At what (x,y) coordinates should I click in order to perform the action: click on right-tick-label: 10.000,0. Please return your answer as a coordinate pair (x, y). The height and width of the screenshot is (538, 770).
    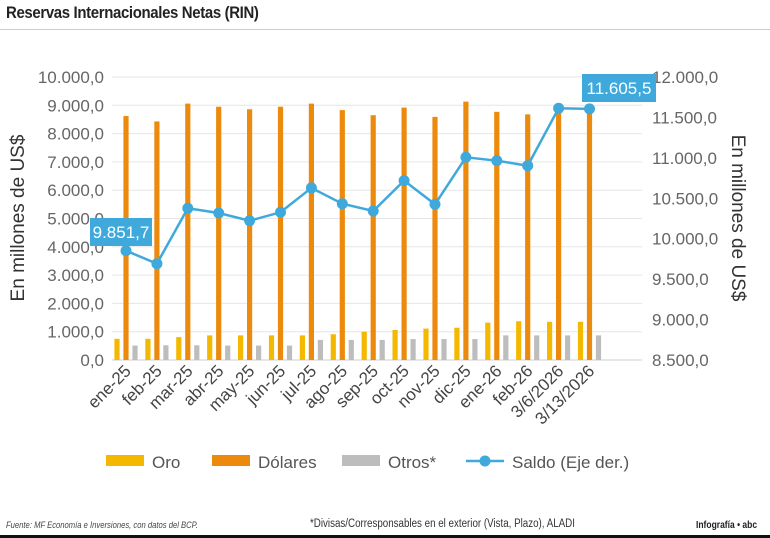
    Looking at the image, I should click on (685, 239).